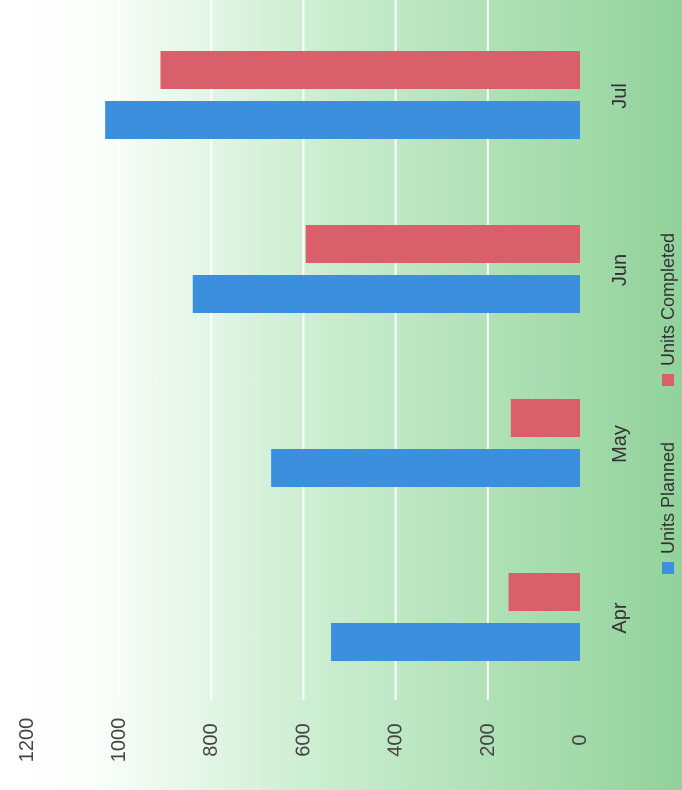  What do you see at coordinates (544, 592) in the screenshot?
I see `bar-units-completed-apr` at bounding box center [544, 592].